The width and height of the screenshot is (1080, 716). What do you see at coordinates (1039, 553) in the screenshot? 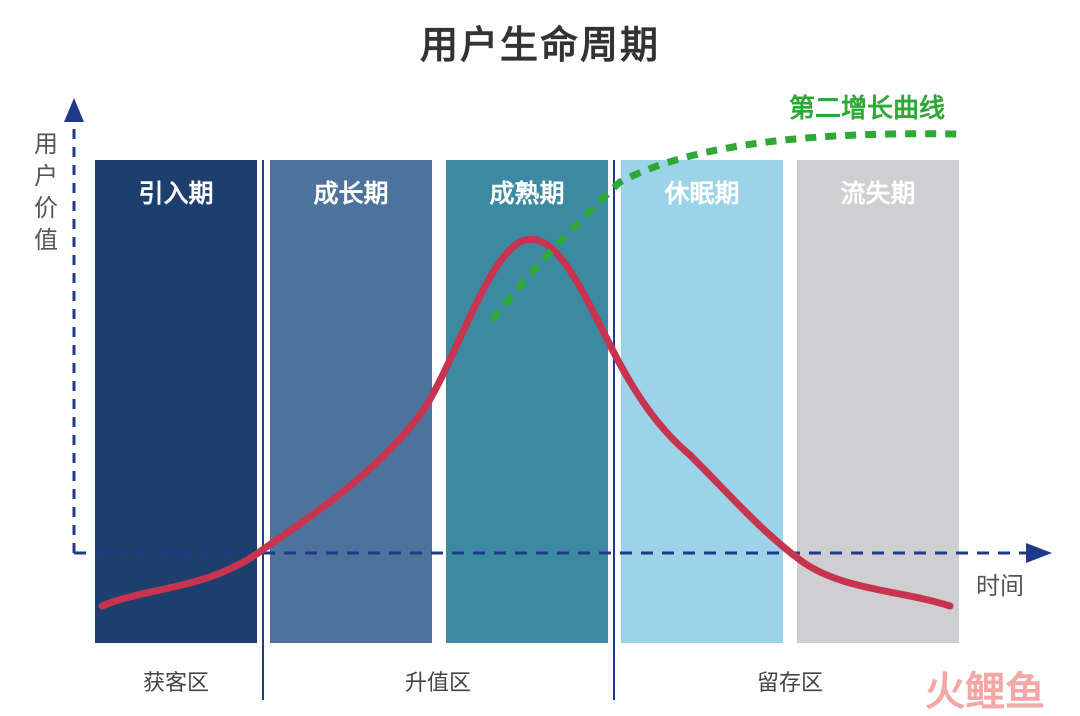
I see `x-axis-arrow-icon` at bounding box center [1039, 553].